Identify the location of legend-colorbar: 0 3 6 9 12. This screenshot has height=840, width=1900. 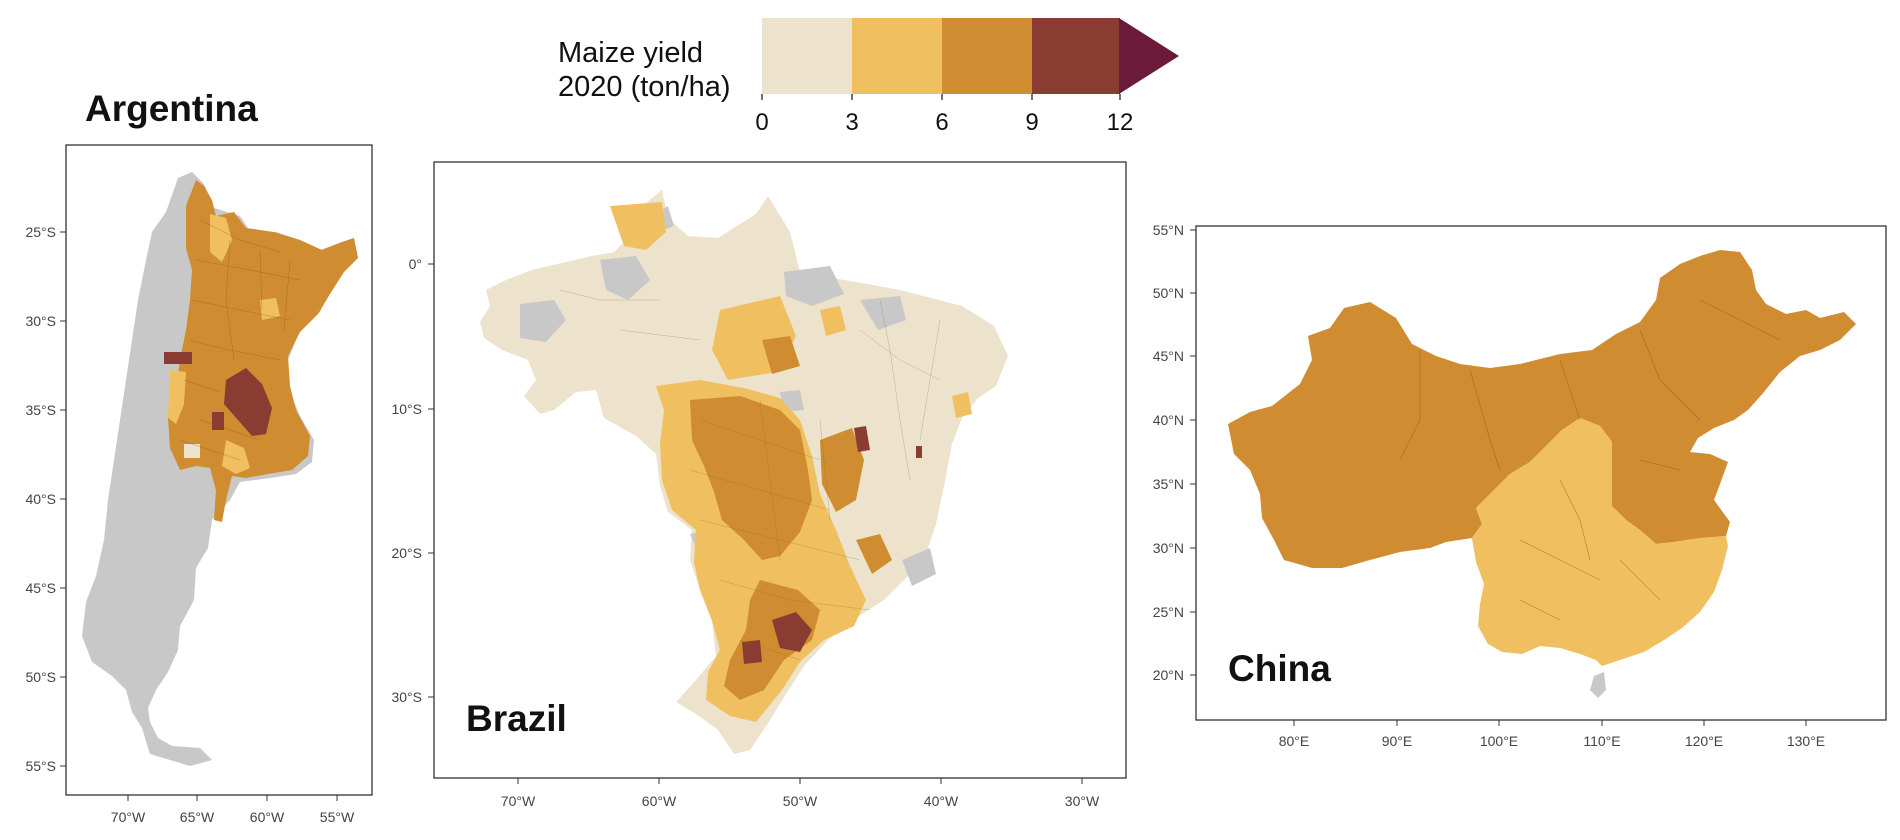
(967, 77).